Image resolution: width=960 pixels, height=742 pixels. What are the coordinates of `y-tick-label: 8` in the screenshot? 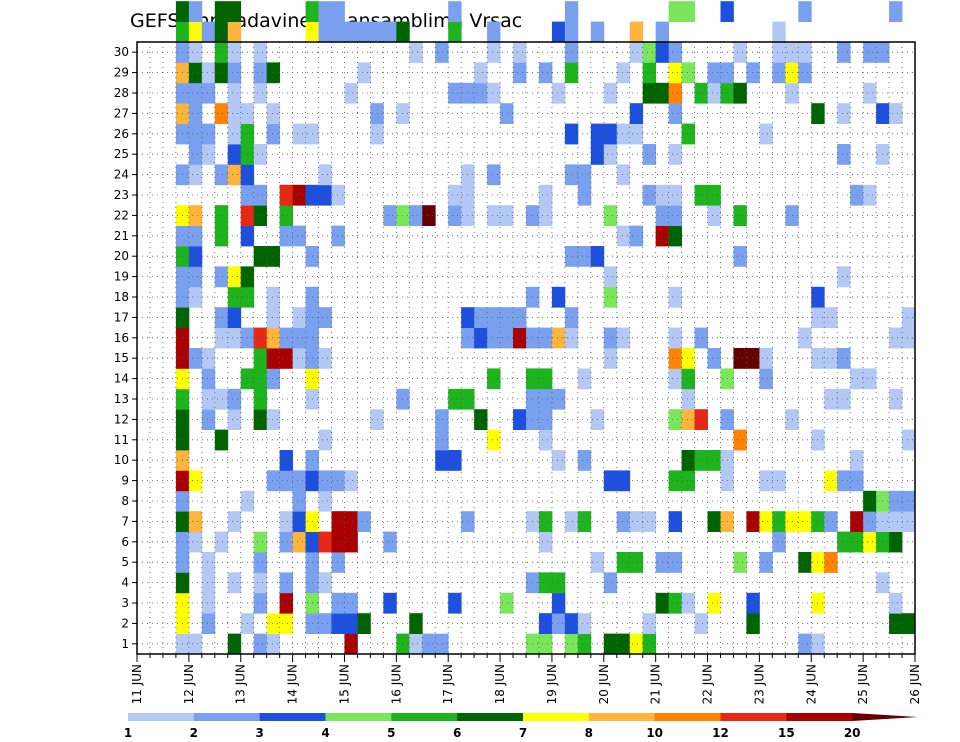 It's located at (125, 501).